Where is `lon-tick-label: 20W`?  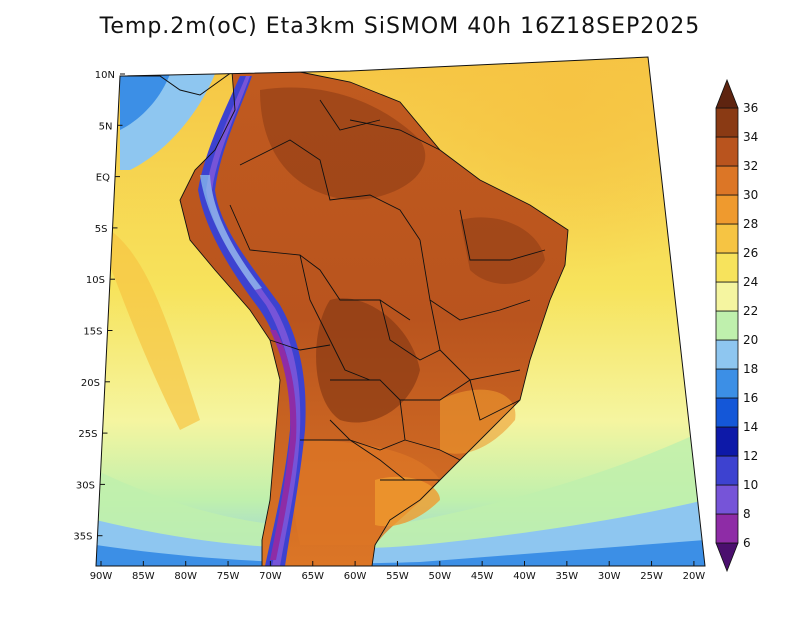
lon-tick-label: 20W is located at coordinates (694, 576).